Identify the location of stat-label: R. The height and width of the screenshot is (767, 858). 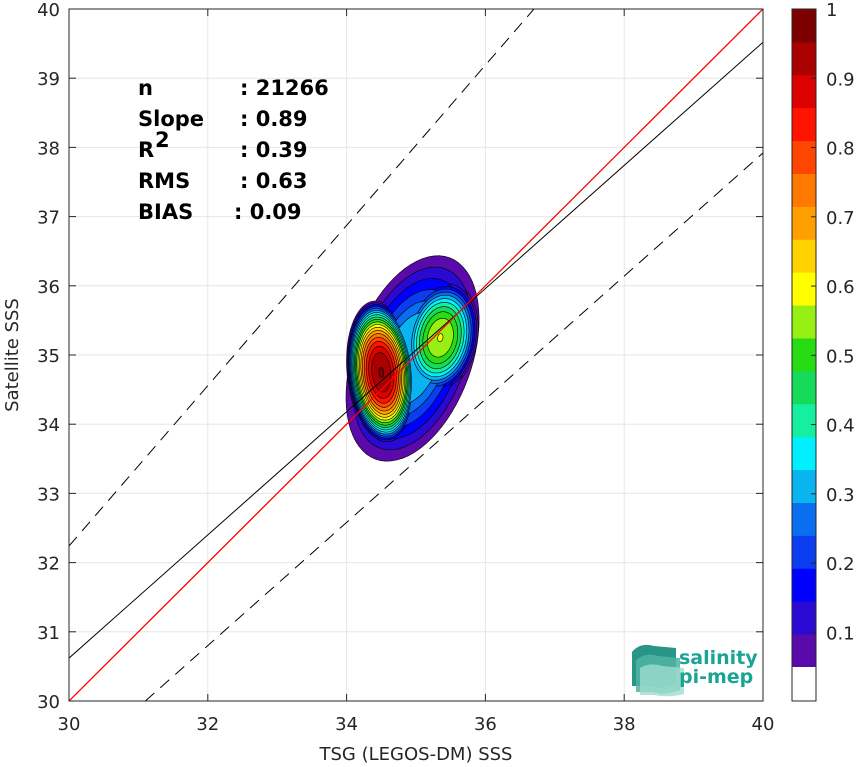
(146, 150).